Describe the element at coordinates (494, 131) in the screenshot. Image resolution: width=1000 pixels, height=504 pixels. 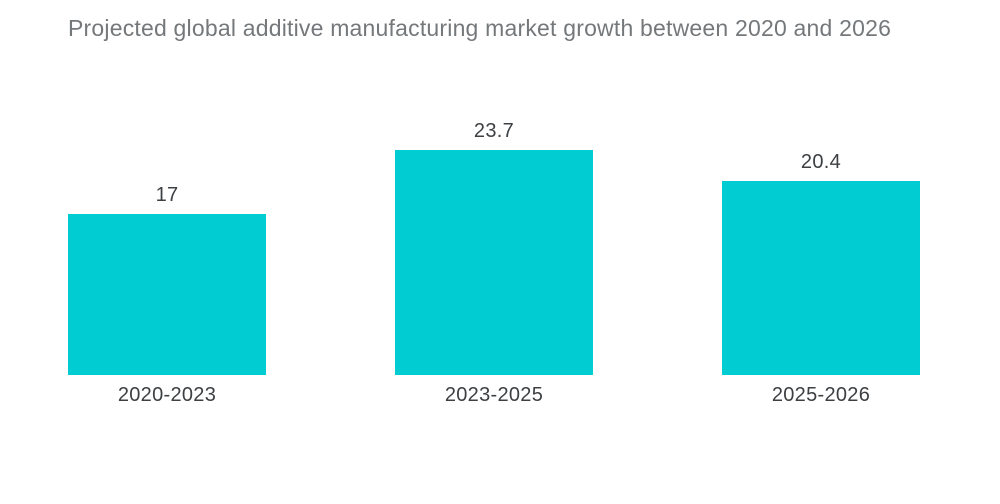
I see `bar-value-label: 23.7` at that location.